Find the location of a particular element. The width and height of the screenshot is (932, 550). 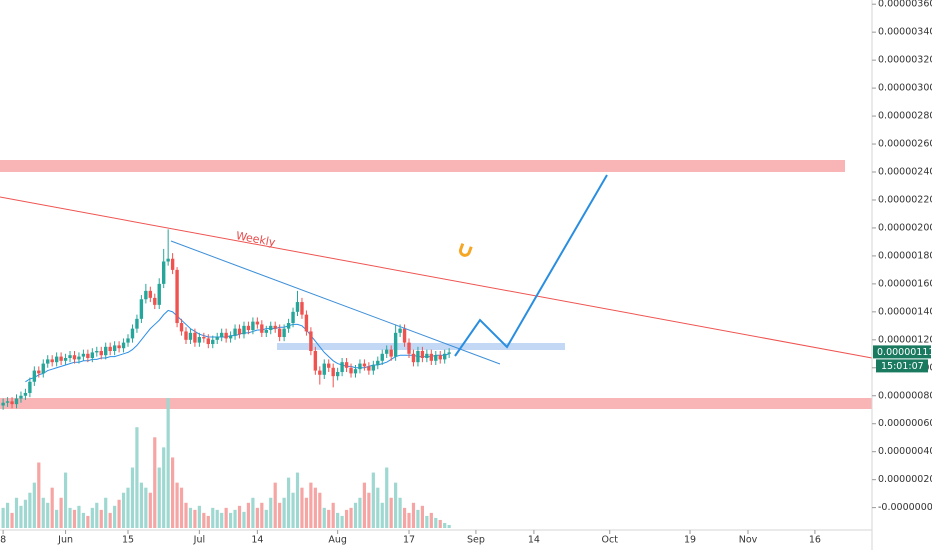

magnet-icon is located at coordinates (465, 250).